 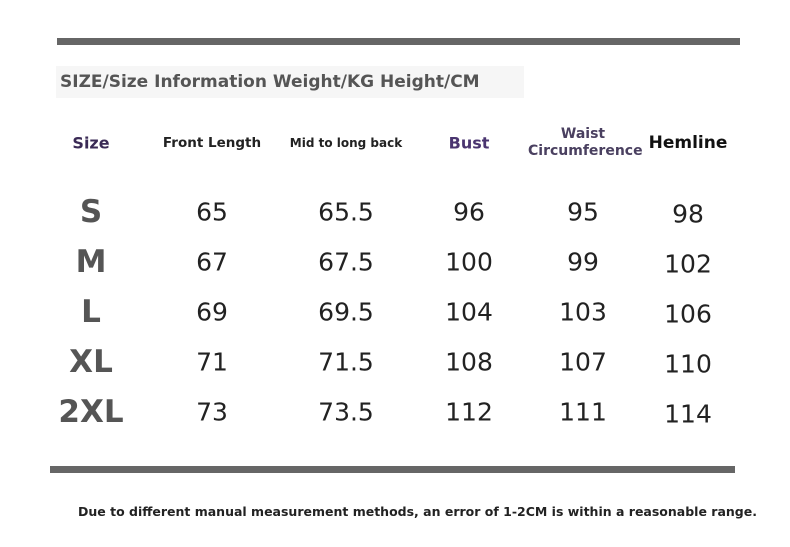 I want to click on bottom-rule, so click(x=392, y=469).